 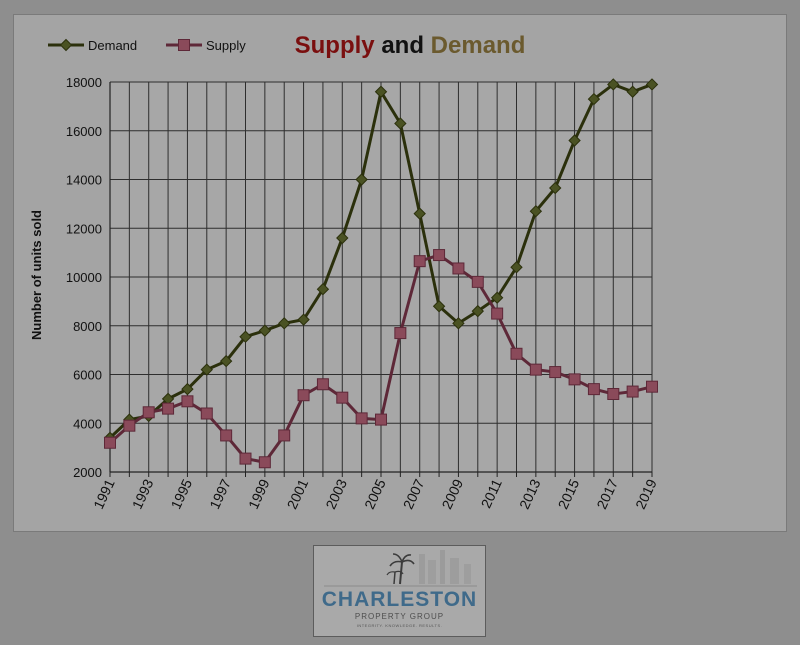 What do you see at coordinates (298, 493) in the screenshot?
I see `x-tick-label: 2001` at bounding box center [298, 493].